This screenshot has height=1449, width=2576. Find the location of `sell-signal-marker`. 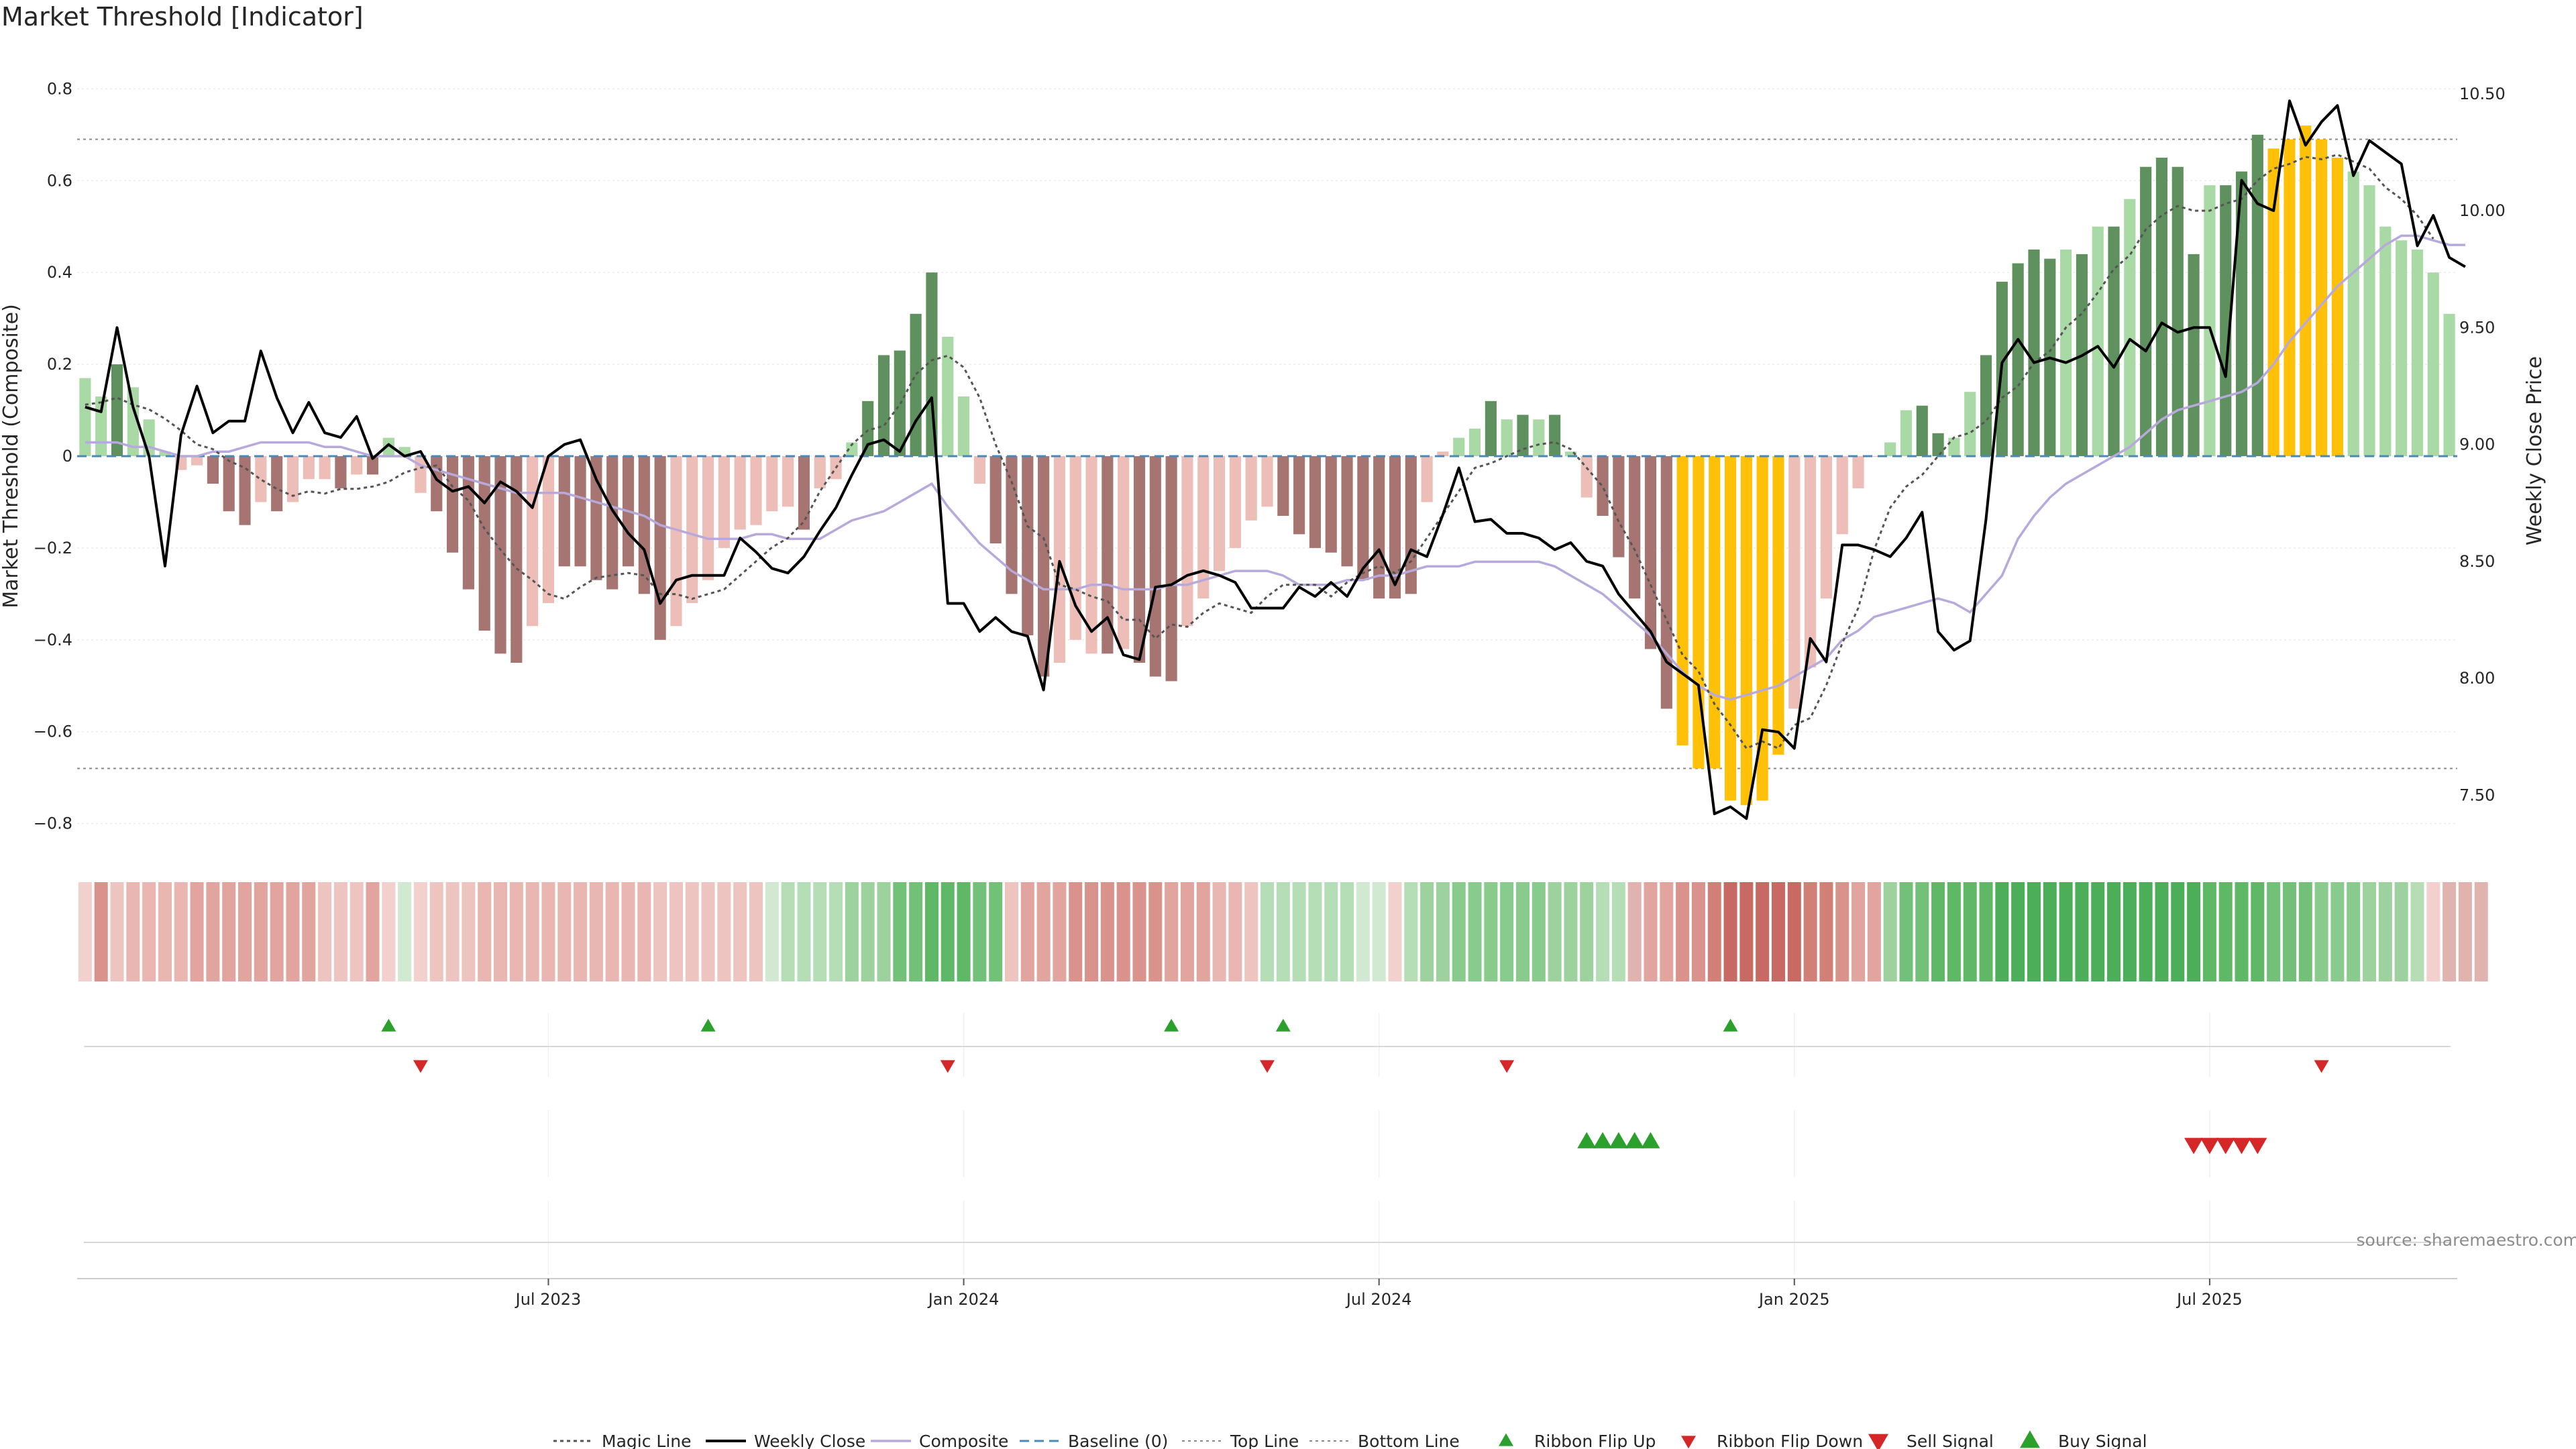

sell-signal-marker is located at coordinates (2241, 1146).